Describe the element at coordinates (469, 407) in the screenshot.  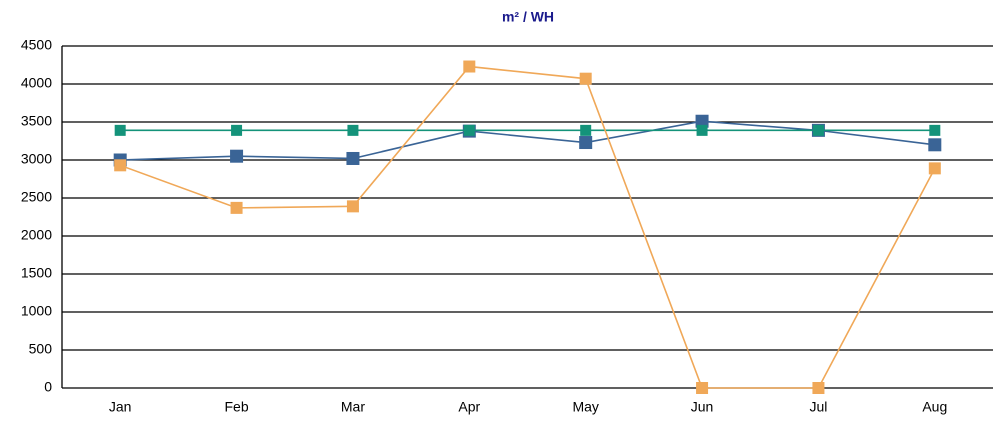
I see `x-tick-label: Apr` at that location.